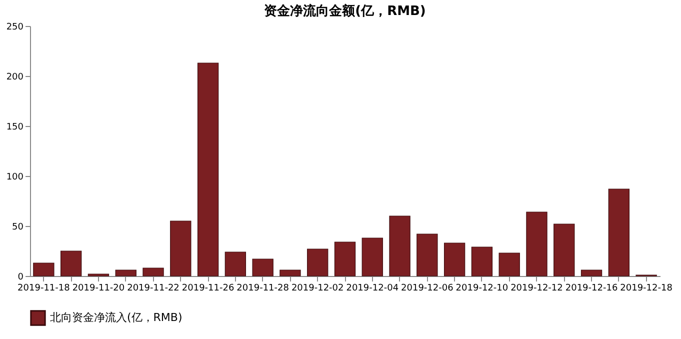  Describe the element at coordinates (15, 27) in the screenshot. I see `y-tick-label: 250` at that location.